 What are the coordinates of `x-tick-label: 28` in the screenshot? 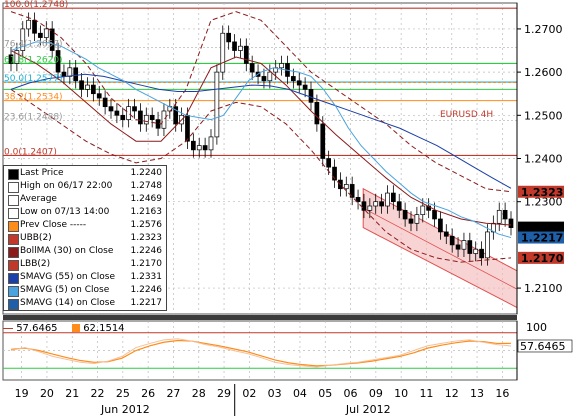 It's located at (199, 393).